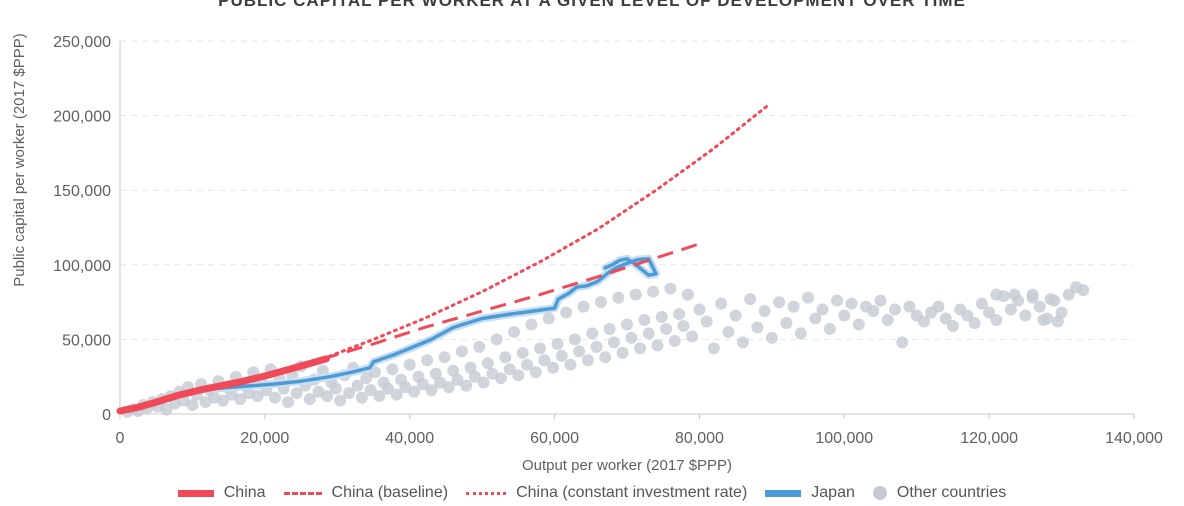 The height and width of the screenshot is (506, 1184). What do you see at coordinates (989, 438) in the screenshot?
I see `x-tick-label: 120,000` at bounding box center [989, 438].